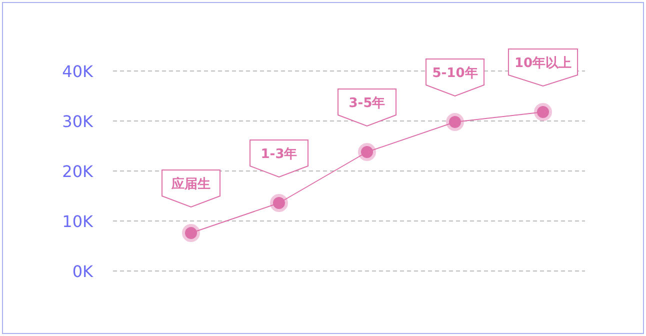 This screenshot has width=646, height=336. What do you see at coordinates (78, 171) in the screenshot?
I see `y-tick-label: 20K` at bounding box center [78, 171].